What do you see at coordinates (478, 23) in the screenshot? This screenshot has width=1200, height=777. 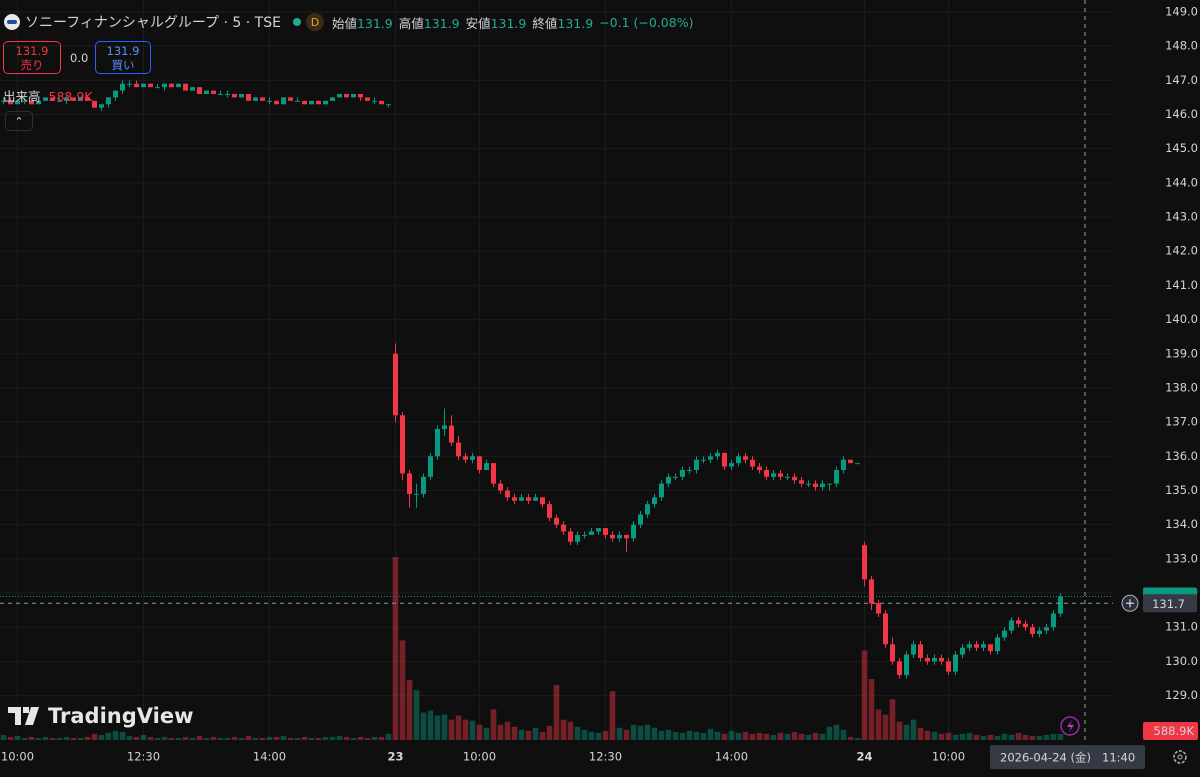 I see `ohlc-label: 安値` at bounding box center [478, 23].